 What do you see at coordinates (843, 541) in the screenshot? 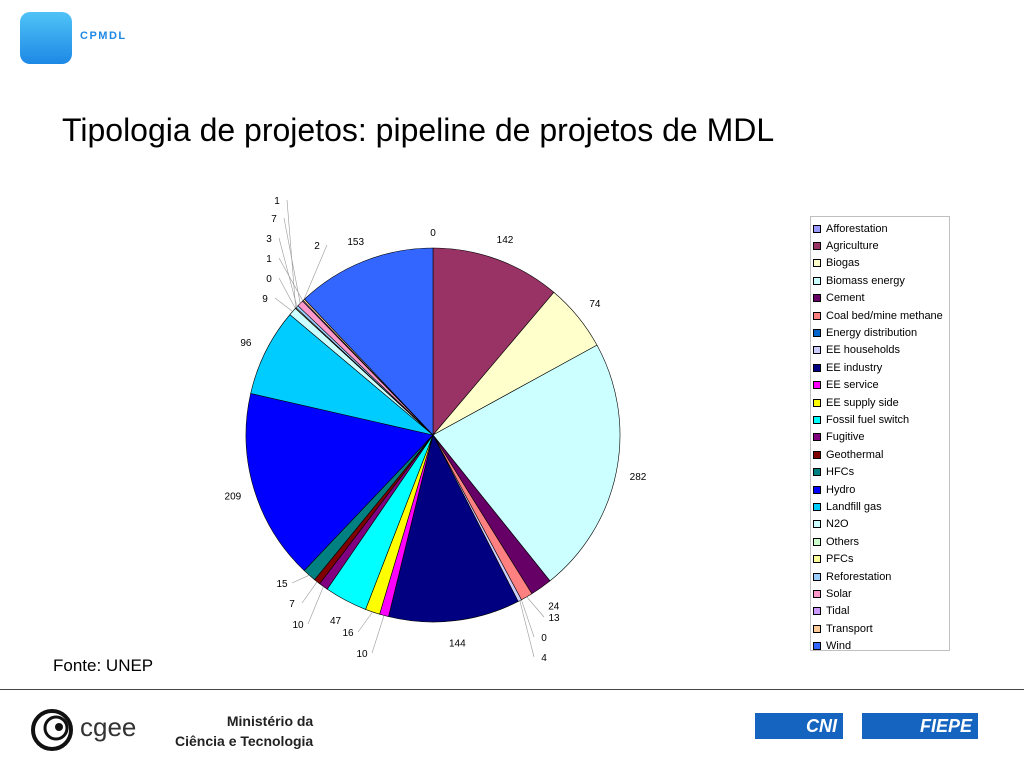
I see `legend-label: Others` at bounding box center [843, 541].